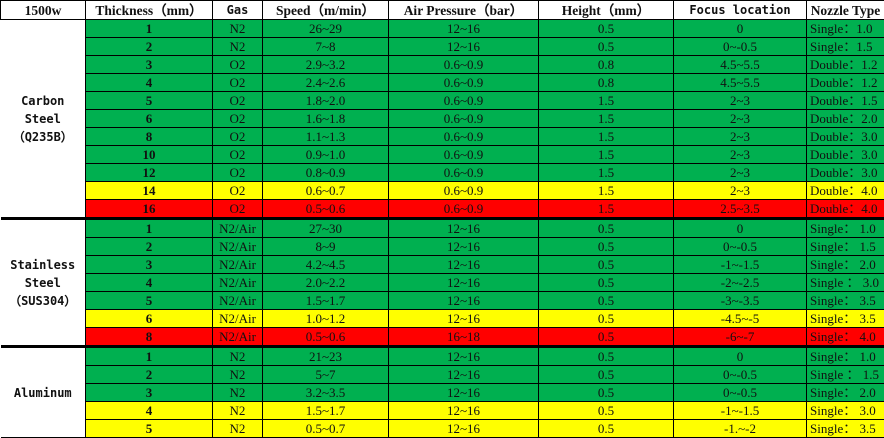 Image resolution: width=884 pixels, height=438 pixels. What do you see at coordinates (845, 375) in the screenshot?
I see `nozzle-cell: Single ： 1.5` at bounding box center [845, 375].